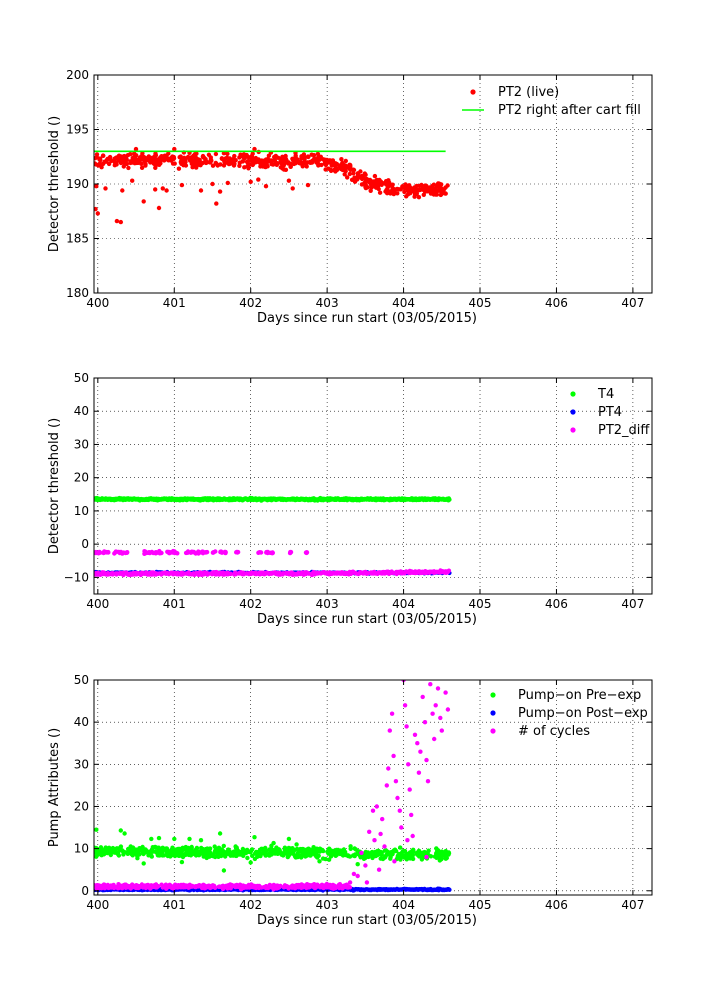 The image size is (720, 1008). Describe the element at coordinates (77, 239) in the screenshot. I see `y-tick-label: 185` at that location.